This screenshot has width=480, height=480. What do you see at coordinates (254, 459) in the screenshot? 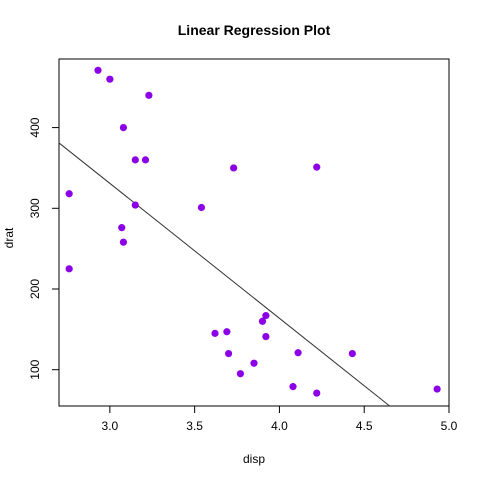
I see `x-axis-label: disp` at bounding box center [254, 459].